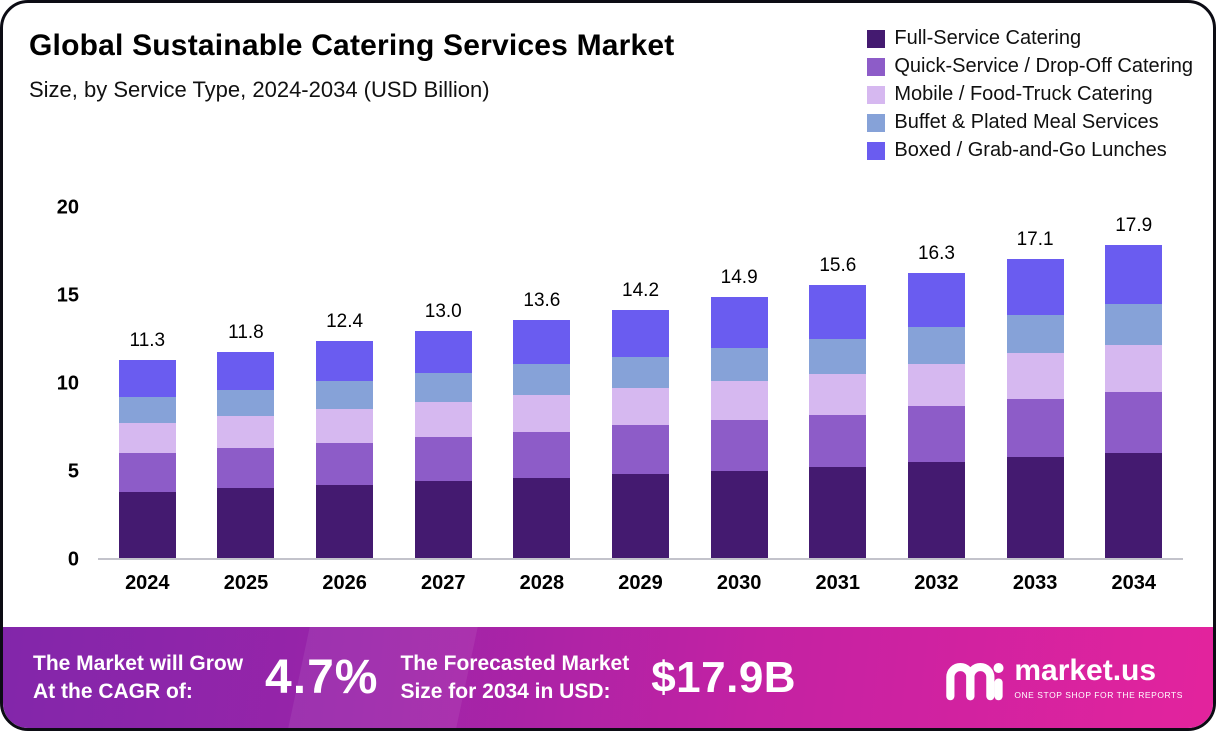 This screenshot has width=1216, height=731. I want to click on legend-item: Quick-Service / Drop-Off Catering, so click(1030, 66).